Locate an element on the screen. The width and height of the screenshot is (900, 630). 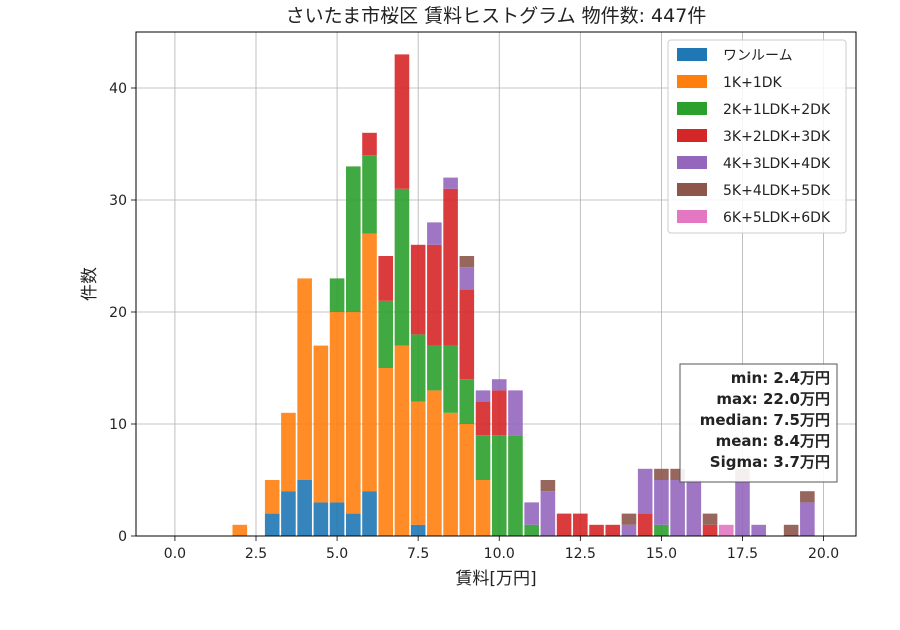
x-tick-label: 15.0 is located at coordinates (661, 554).